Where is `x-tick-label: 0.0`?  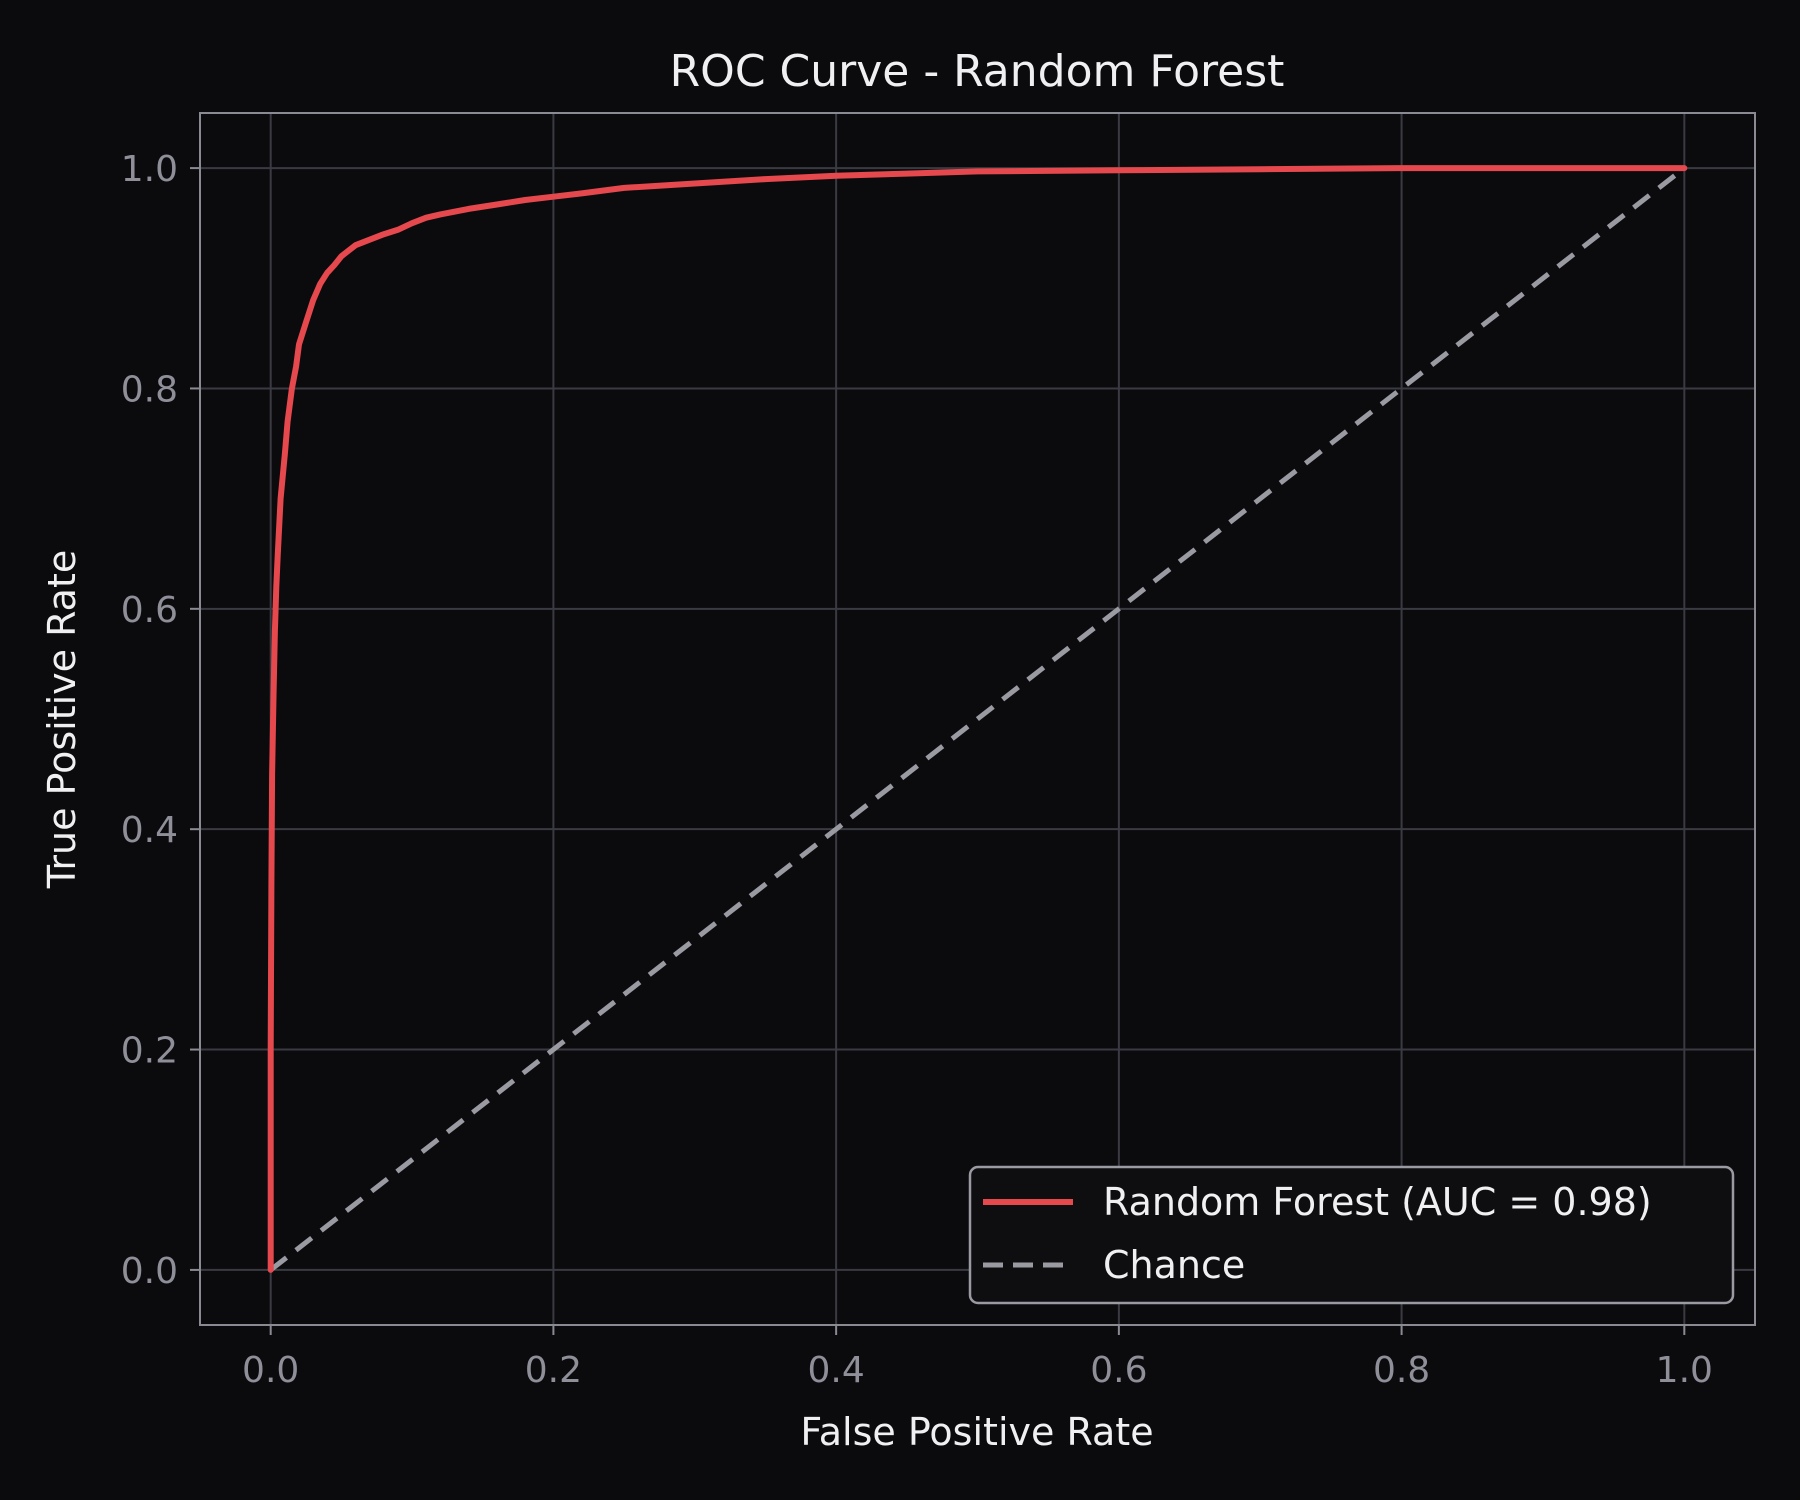
x-tick-label: 0.0 is located at coordinates (270, 1370).